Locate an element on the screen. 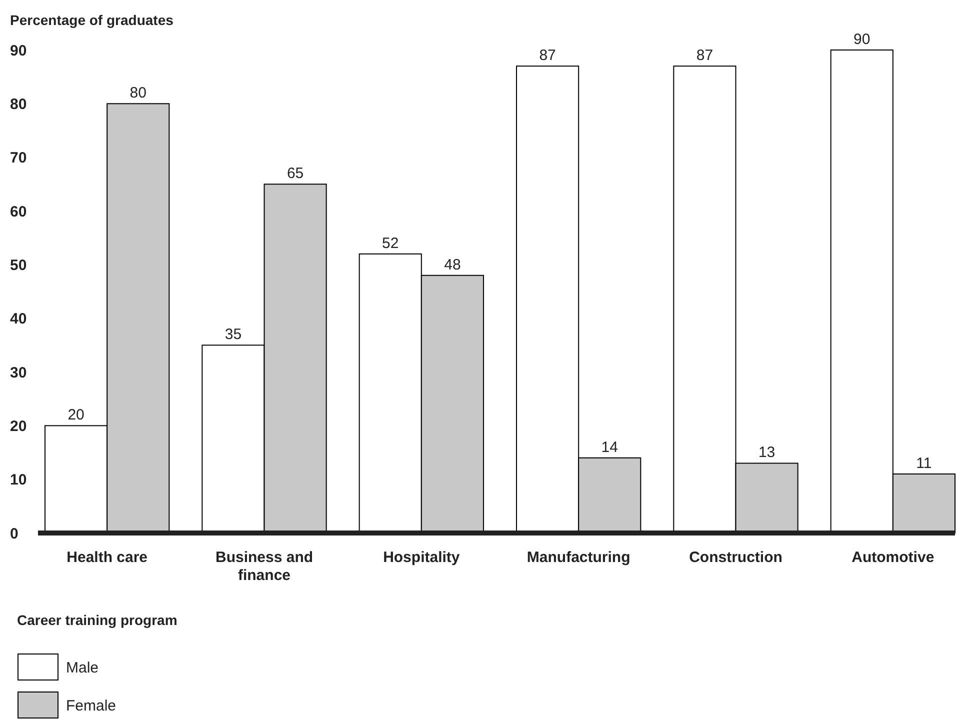  data-label: 48 is located at coordinates (452, 265).